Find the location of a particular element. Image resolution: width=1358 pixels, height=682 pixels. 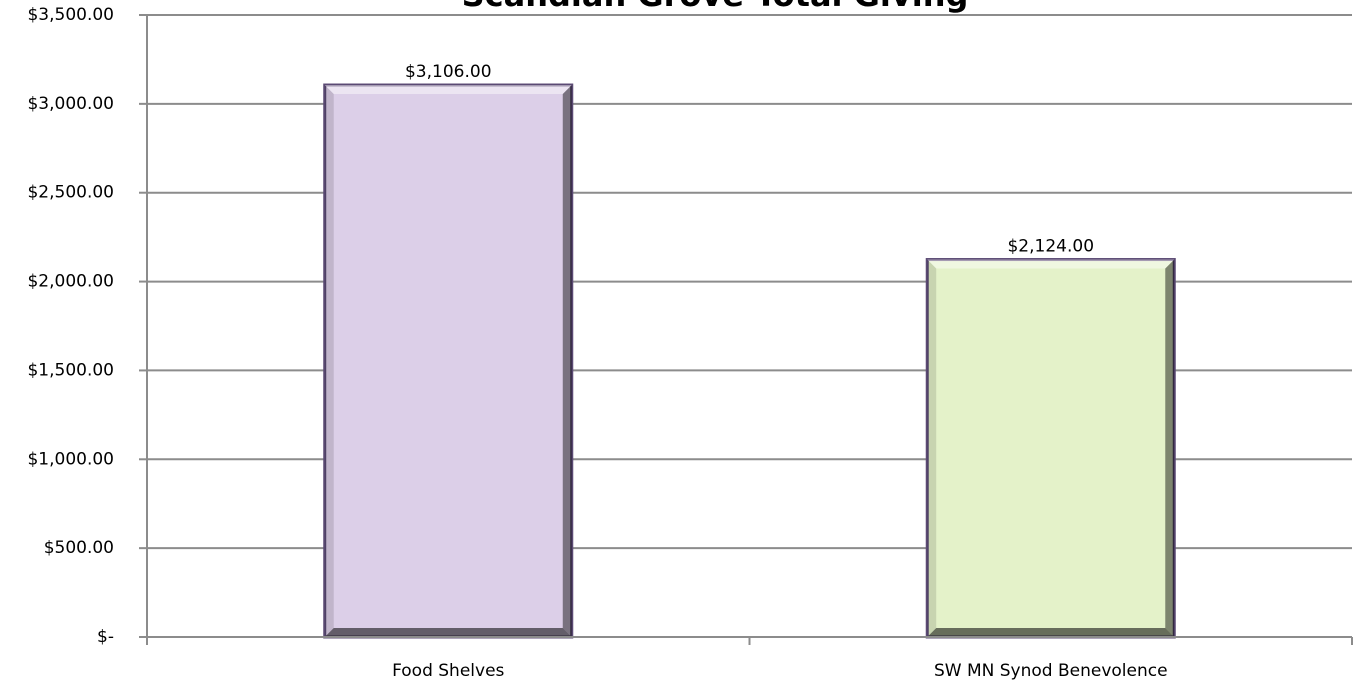

data-label: $3,106.00 is located at coordinates (448, 72).